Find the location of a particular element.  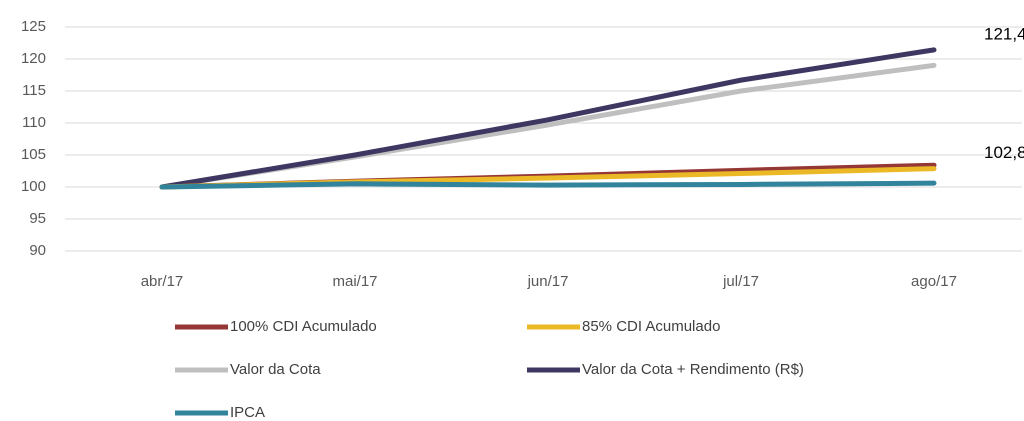

y-tick-label: 95 is located at coordinates (37, 218).